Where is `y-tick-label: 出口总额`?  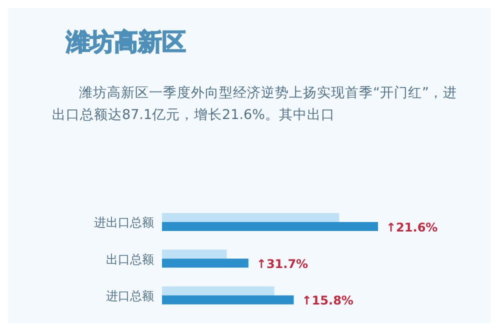
y-tick-label: 出口总额 is located at coordinates (130, 259).